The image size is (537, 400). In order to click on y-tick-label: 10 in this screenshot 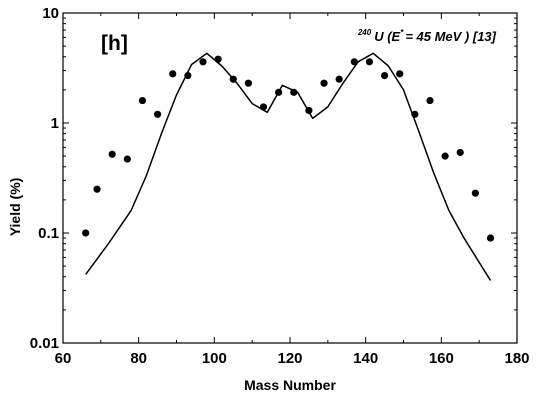, I will do `click(50, 13)`.